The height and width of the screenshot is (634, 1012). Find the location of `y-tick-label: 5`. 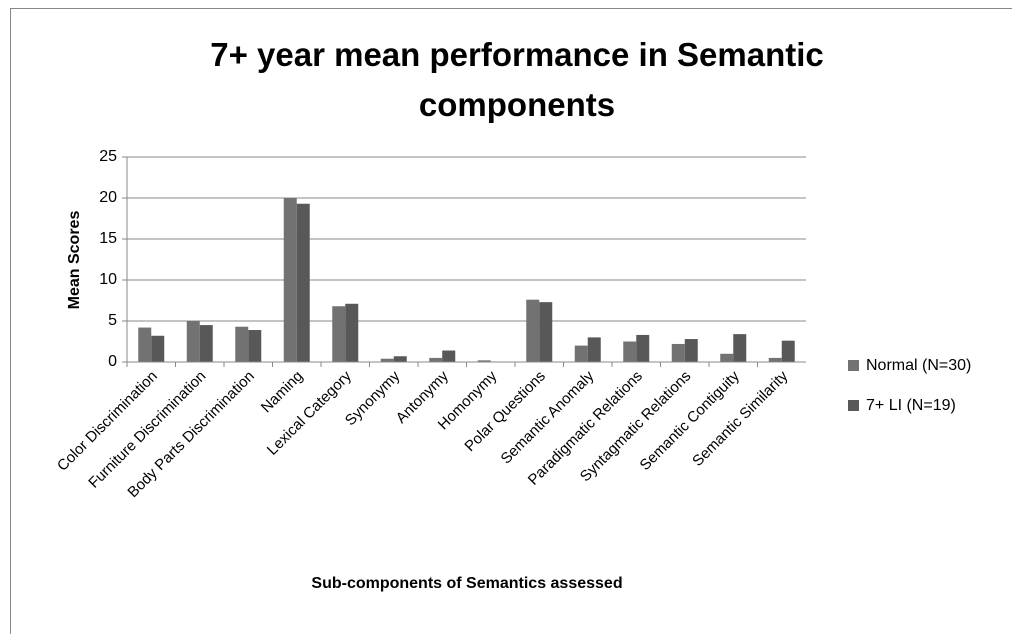

y-tick-label: 5 is located at coordinates (112, 320).